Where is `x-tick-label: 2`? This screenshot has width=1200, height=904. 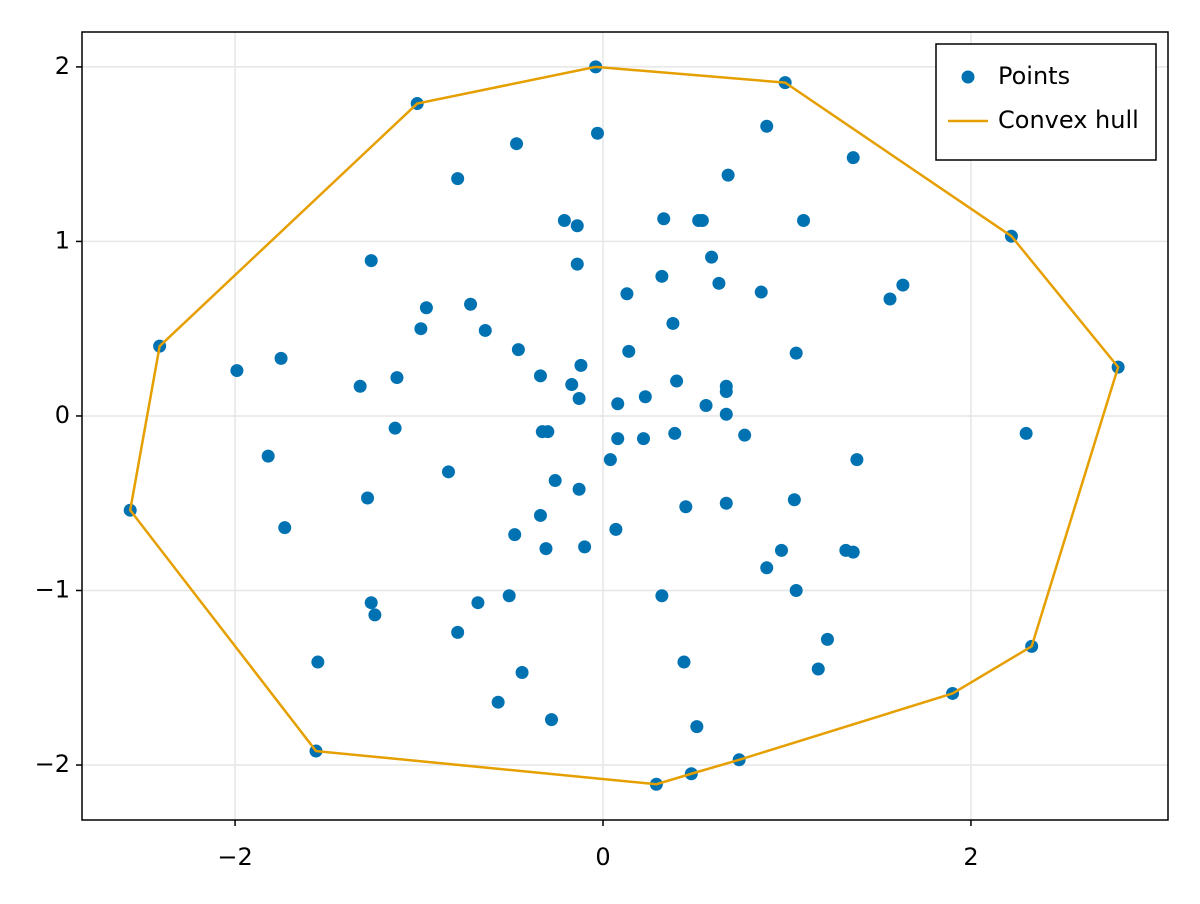
x-tick-label: 2 is located at coordinates (970, 857).